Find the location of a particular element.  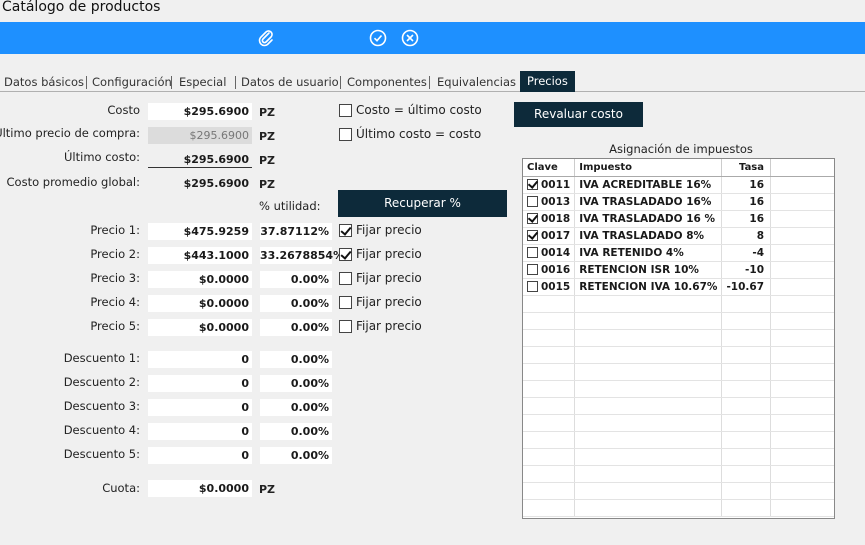

clave-cell: 0018 is located at coordinates (549, 219).